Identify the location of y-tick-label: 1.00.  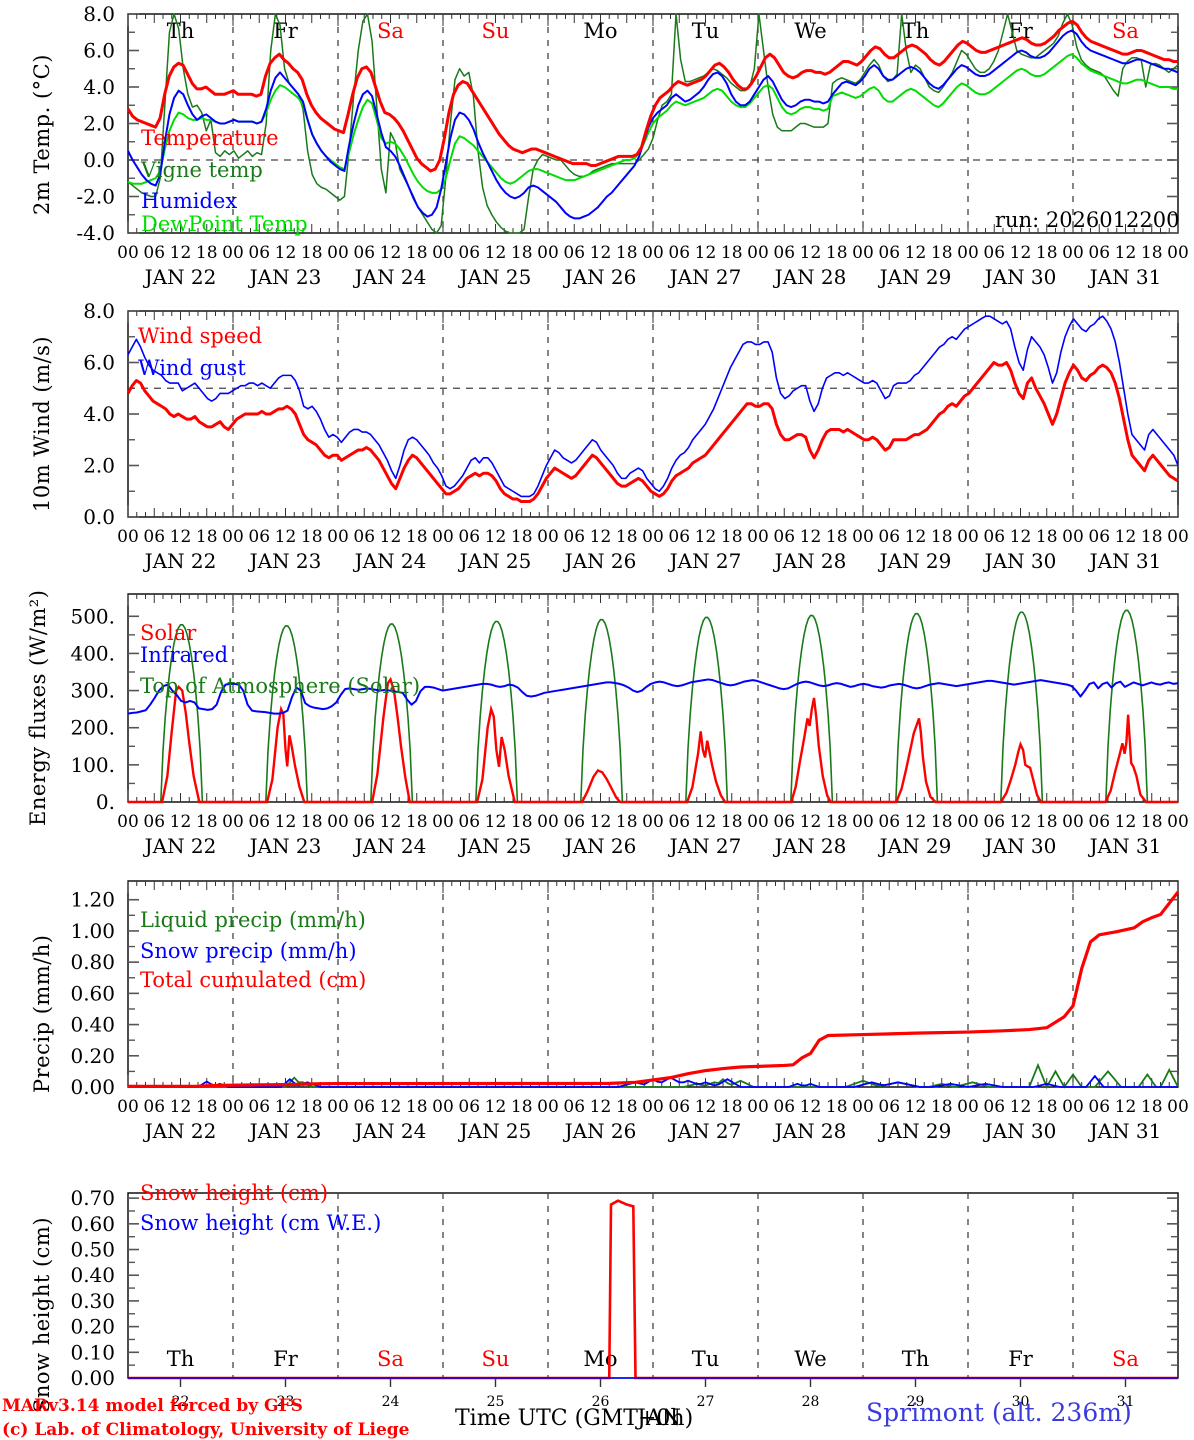
(92, 931).